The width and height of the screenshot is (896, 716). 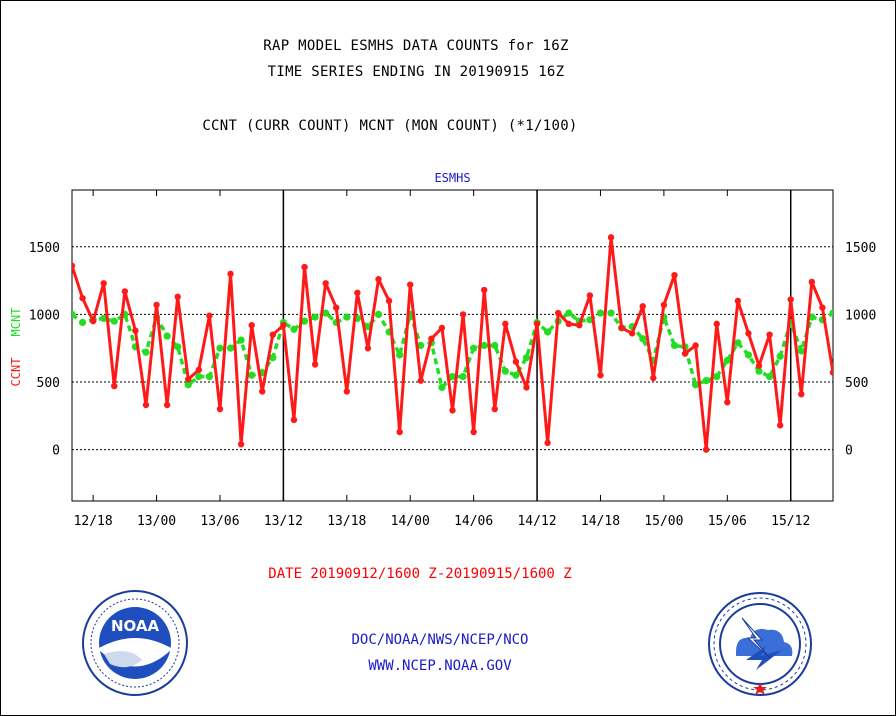 I want to click on date-range-label: DATE 20190912/1600 Z-20190915/1600 Z, so click(x=420, y=574).